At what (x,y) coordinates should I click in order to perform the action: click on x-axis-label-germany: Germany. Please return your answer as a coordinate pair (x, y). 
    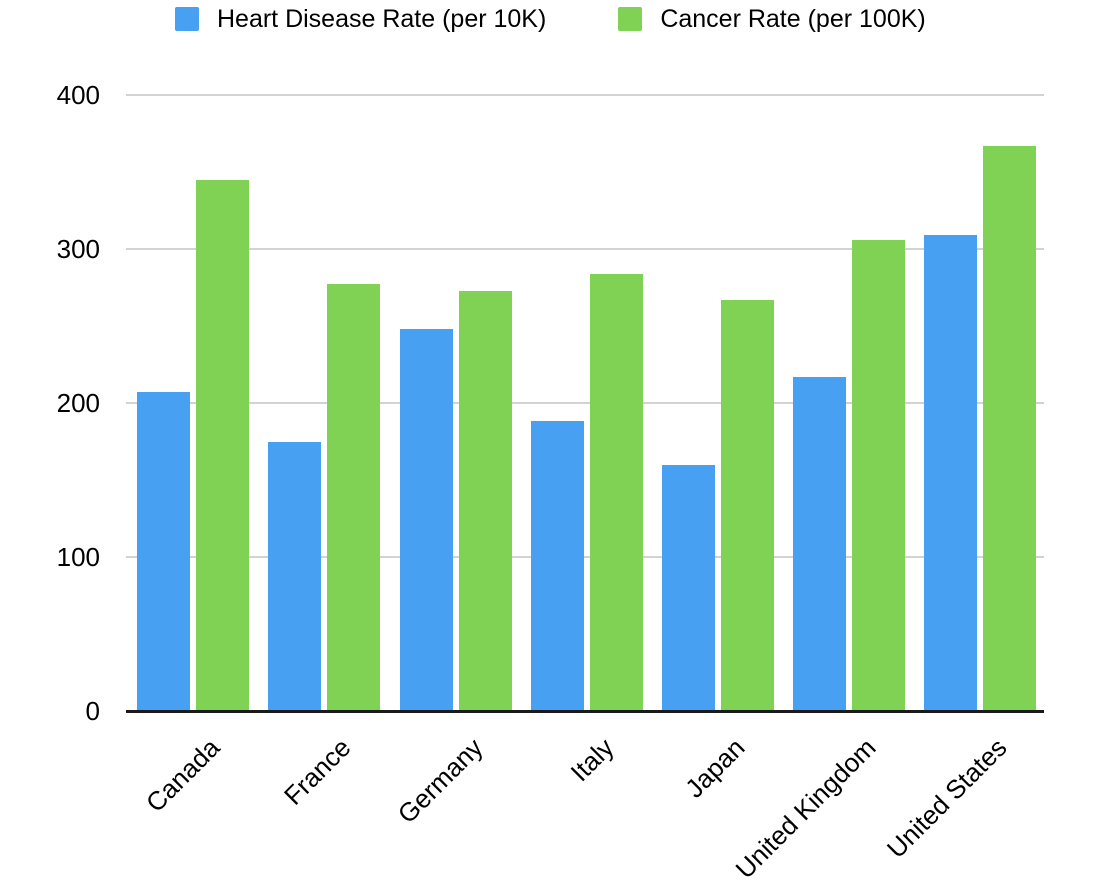
    Looking at the image, I should click on (440, 781).